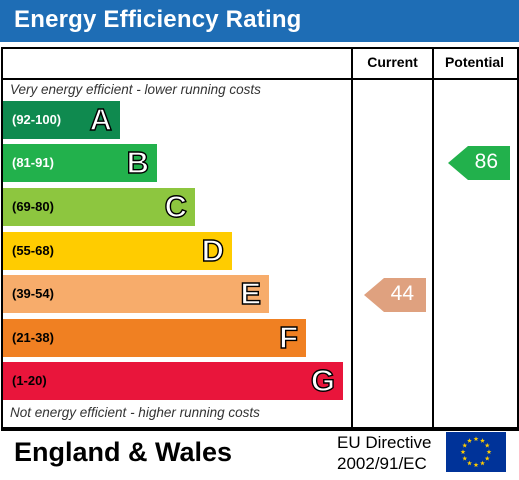 This screenshot has height=480, width=519. Describe the element at coordinates (433, 239) in the screenshot. I see `potential-column-divider` at that location.